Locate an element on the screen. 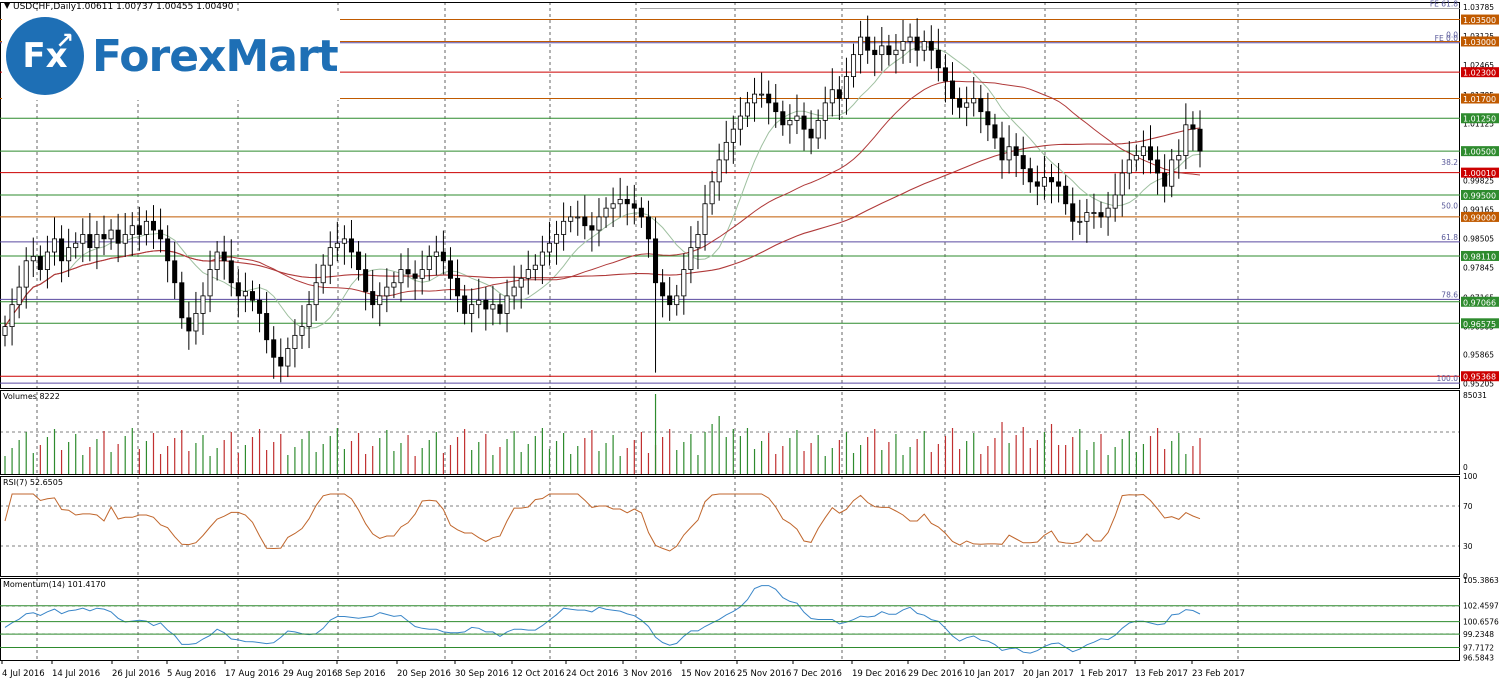 This screenshot has width=1500, height=685. date-label: 13 Feb 2017 is located at coordinates (1161, 674).